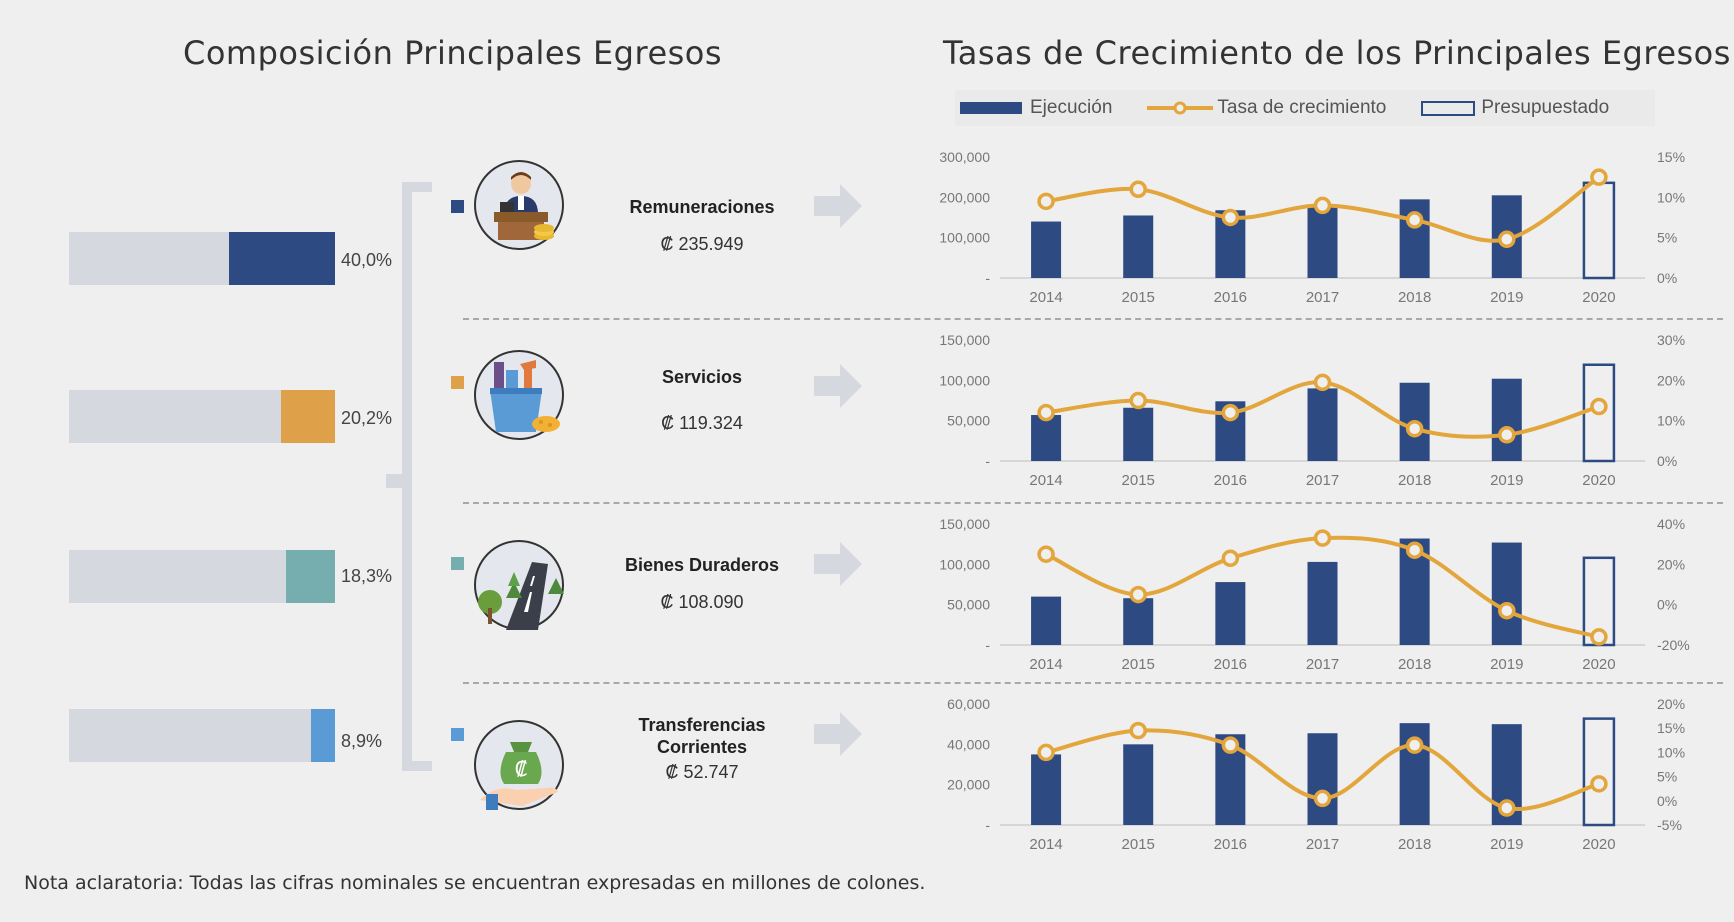 The width and height of the screenshot is (1734, 922). I want to click on y-left-tick-label: 300,000, so click(964, 157).